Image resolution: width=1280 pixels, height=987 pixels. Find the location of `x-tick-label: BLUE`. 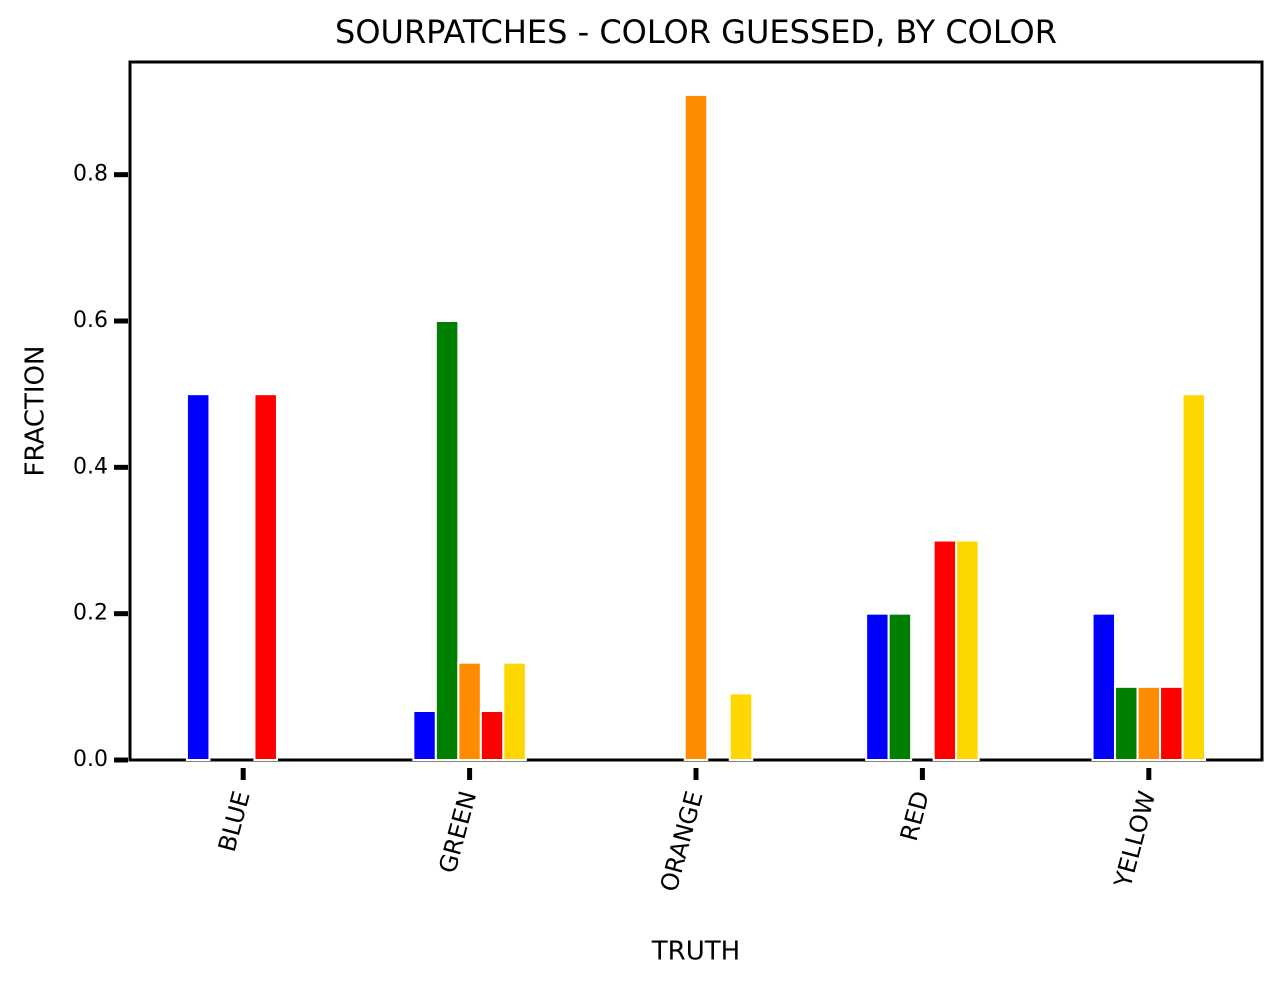

x-tick-label: BLUE is located at coordinates (234, 821).